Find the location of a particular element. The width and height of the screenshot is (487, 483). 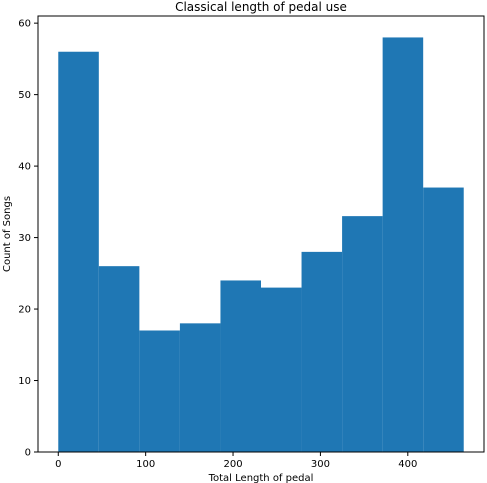

y-tick-label-0: 0 is located at coordinates (28, 453).